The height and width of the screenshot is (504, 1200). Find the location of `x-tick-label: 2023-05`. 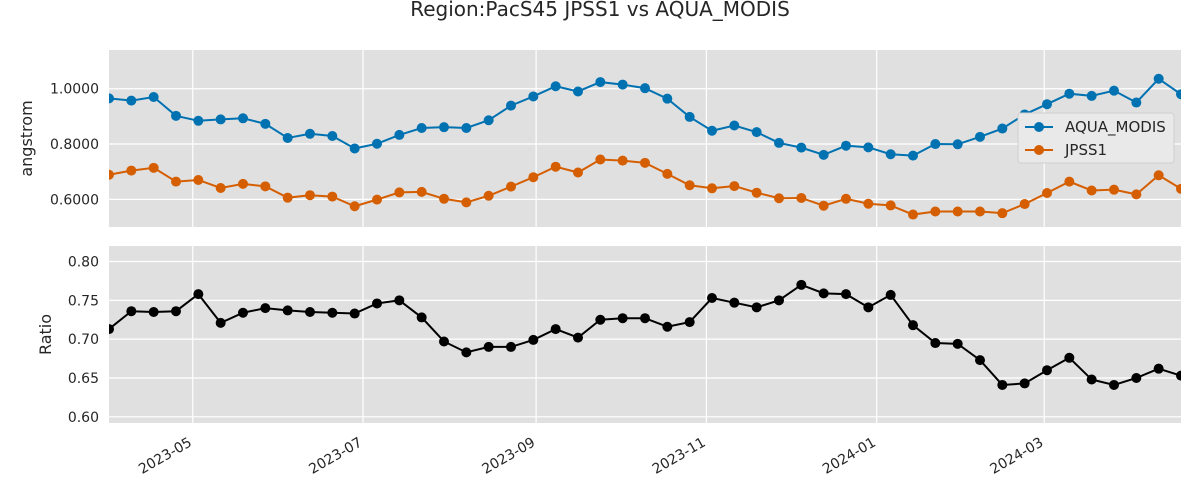

x-tick-label: 2023-05 is located at coordinates (165, 456).